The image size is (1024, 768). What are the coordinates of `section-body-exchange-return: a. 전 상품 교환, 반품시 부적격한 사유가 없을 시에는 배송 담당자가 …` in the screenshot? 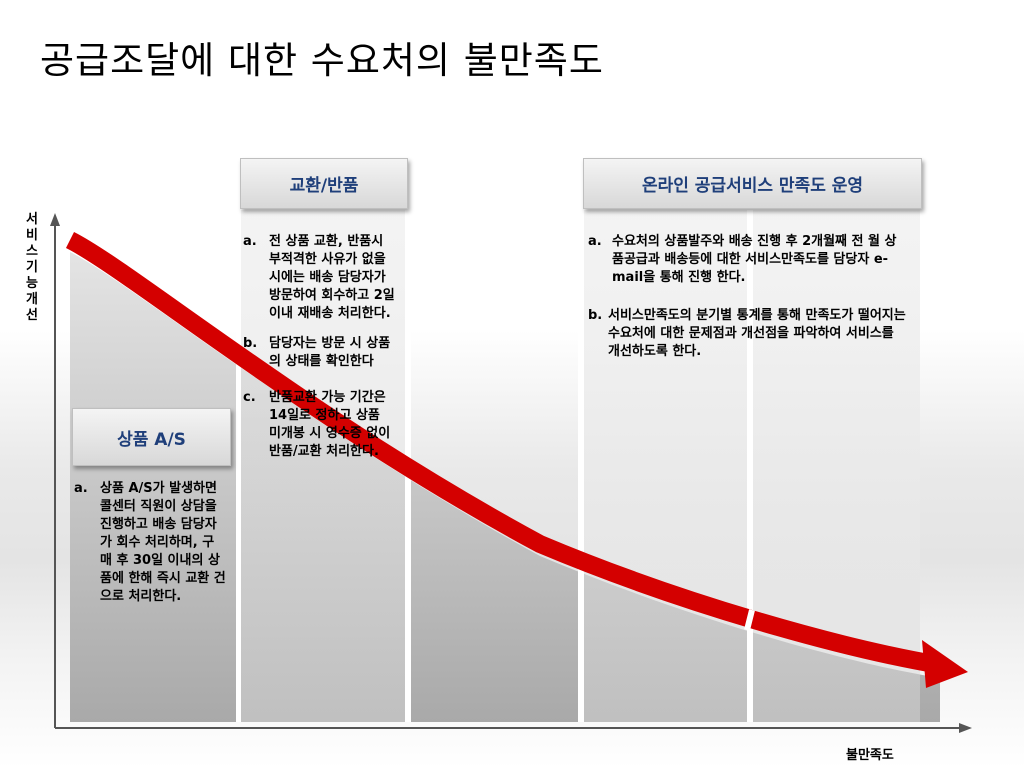 It's located at (319, 347).